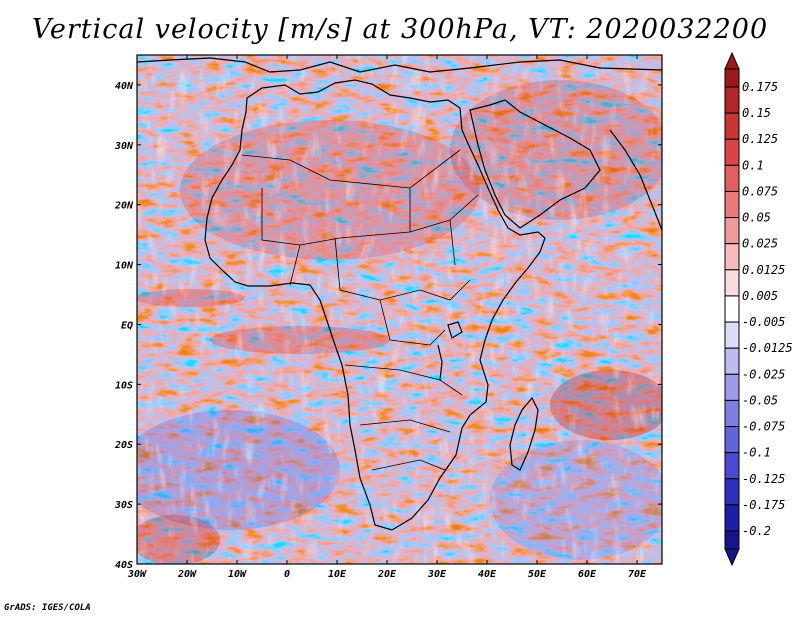 The image size is (800, 618). I want to click on lon-tick-label: 50E, so click(537, 574).